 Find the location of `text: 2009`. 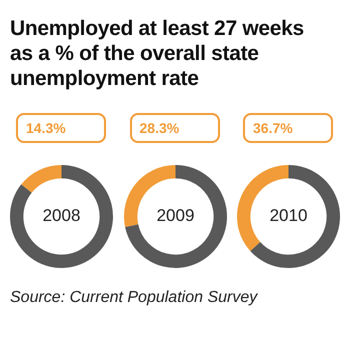

text: 2009 is located at coordinates (175, 216).